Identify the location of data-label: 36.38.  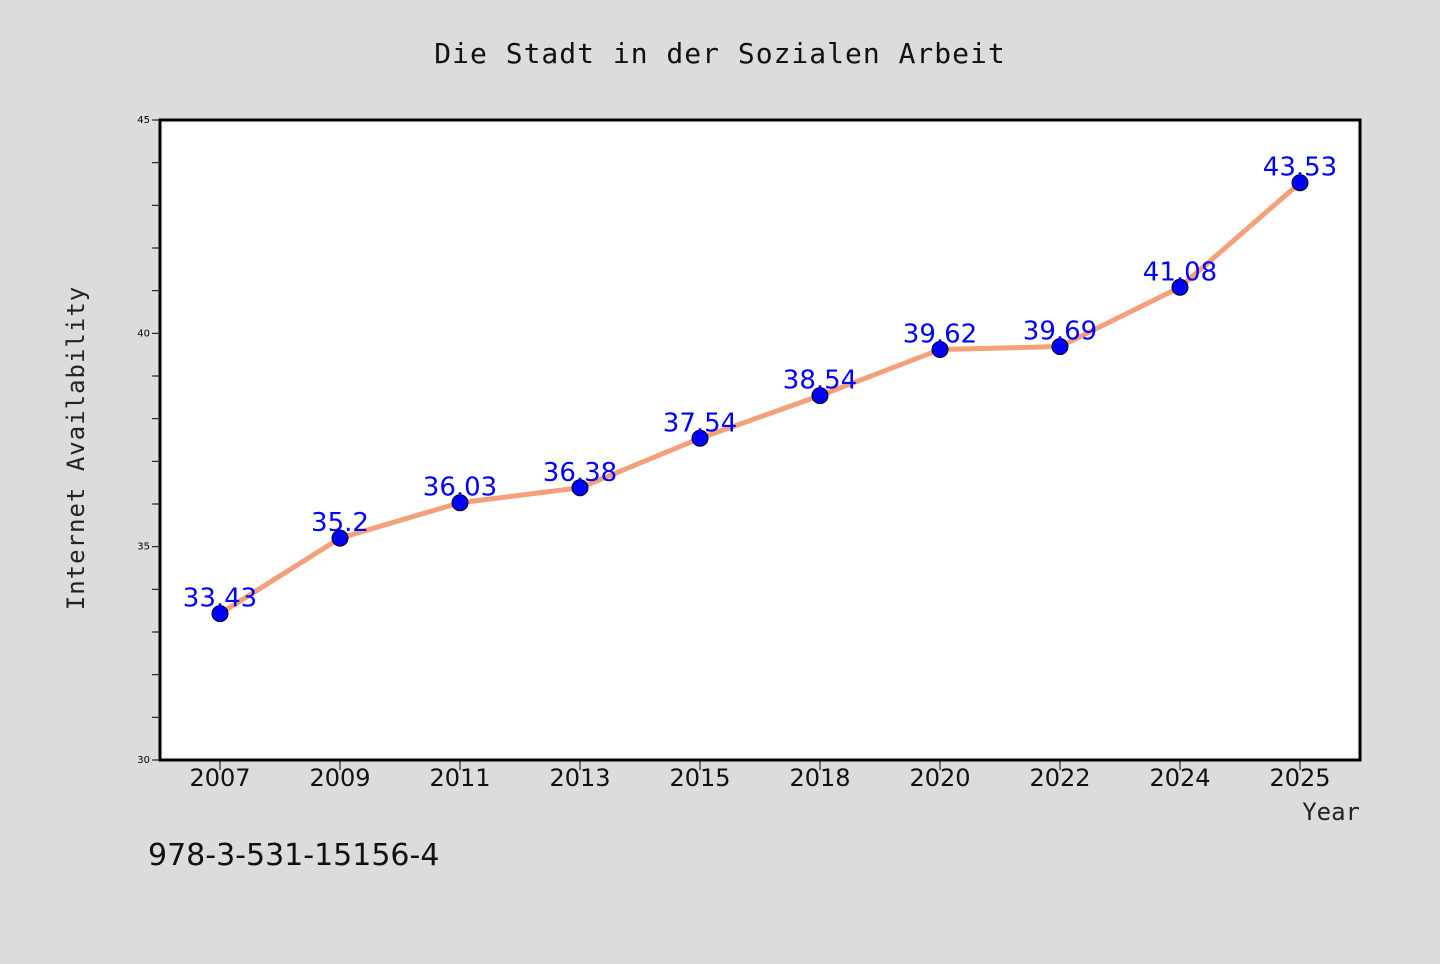
(580, 473).